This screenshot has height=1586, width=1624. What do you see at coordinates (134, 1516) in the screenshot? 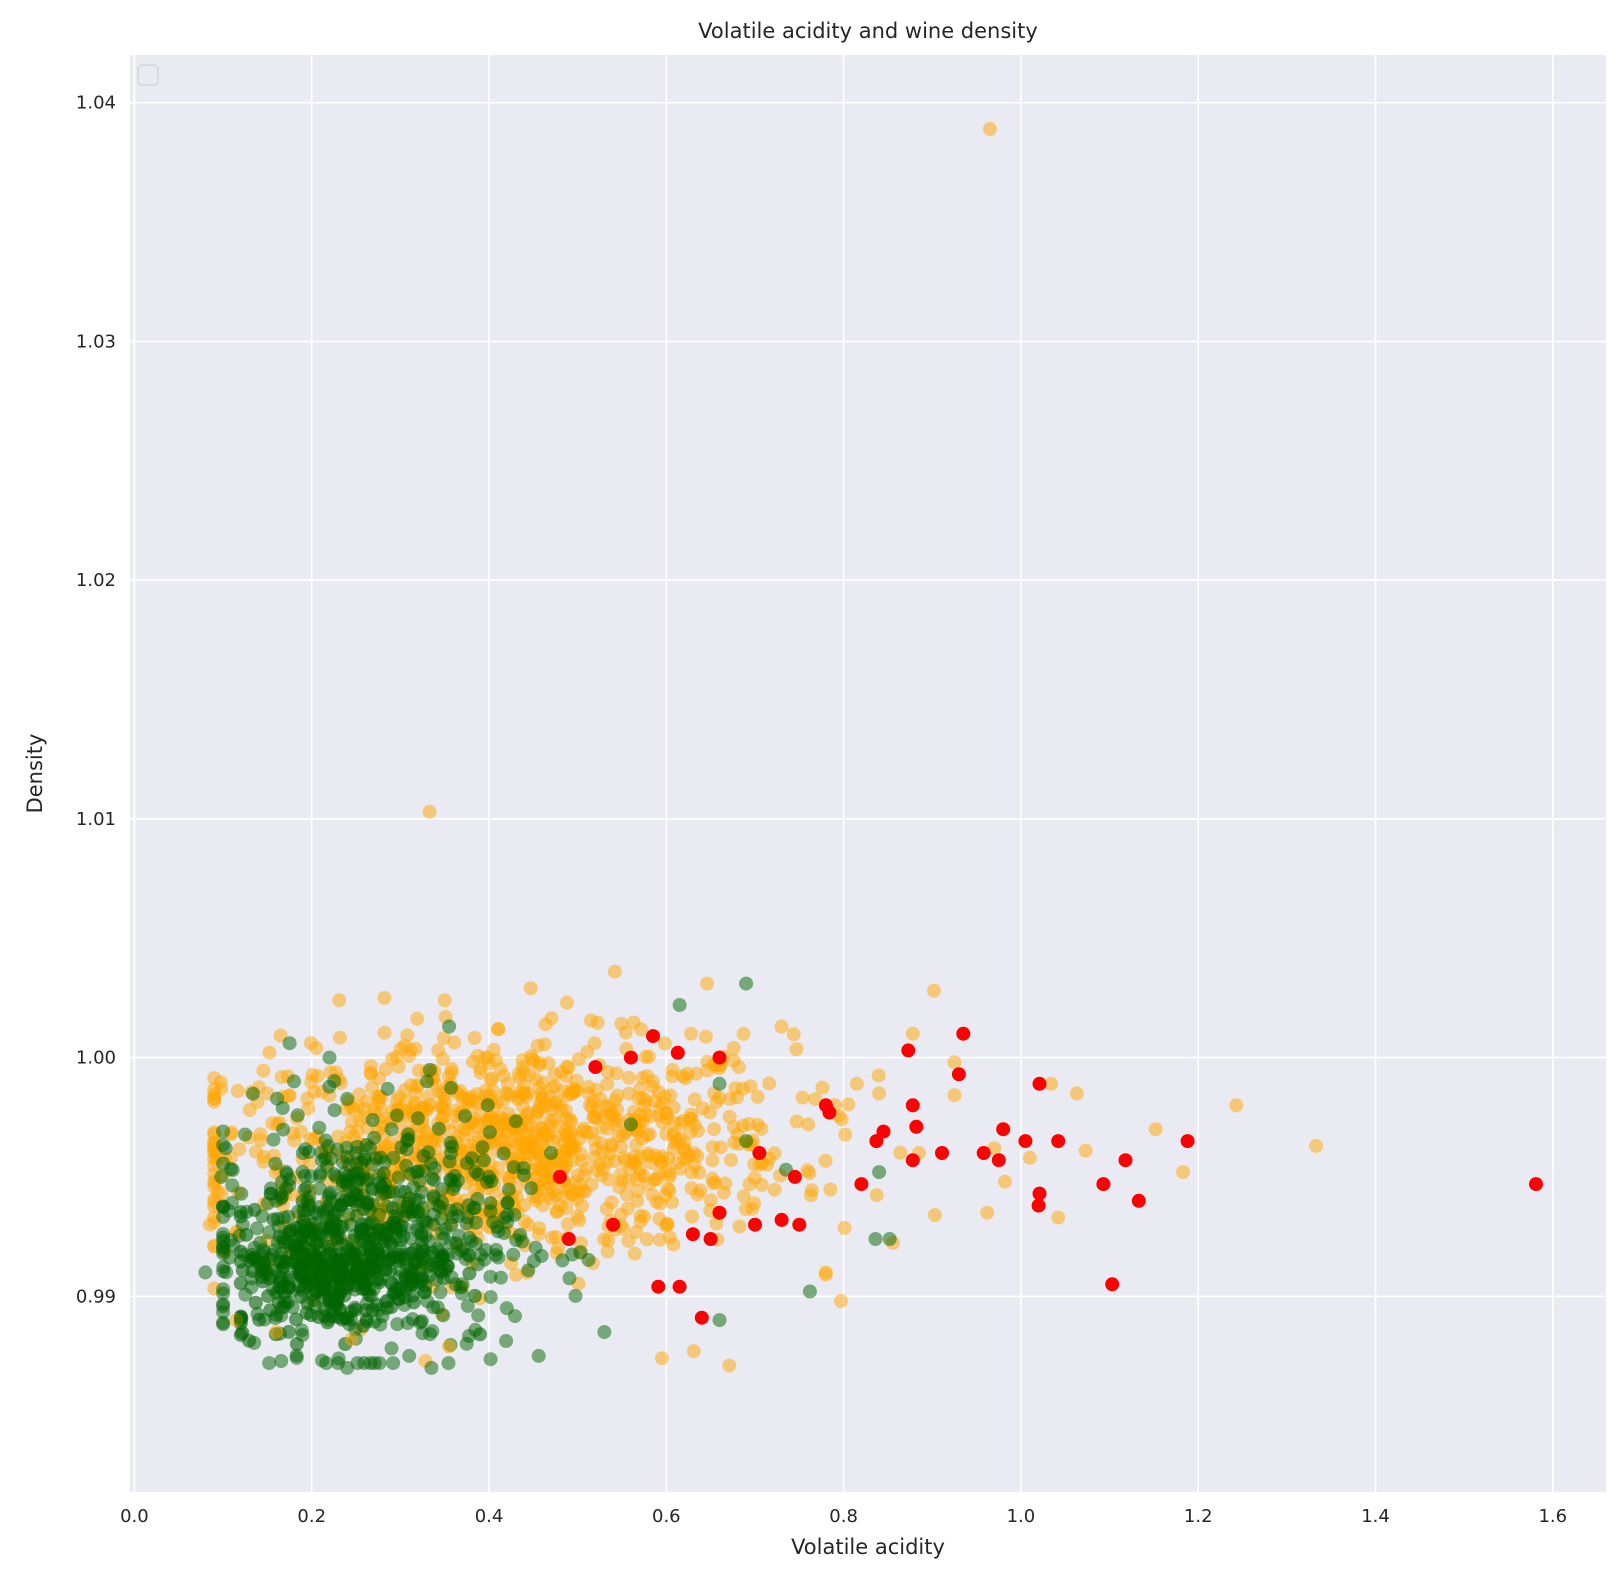
I see `x-tick-label: 0.0` at bounding box center [134, 1516].